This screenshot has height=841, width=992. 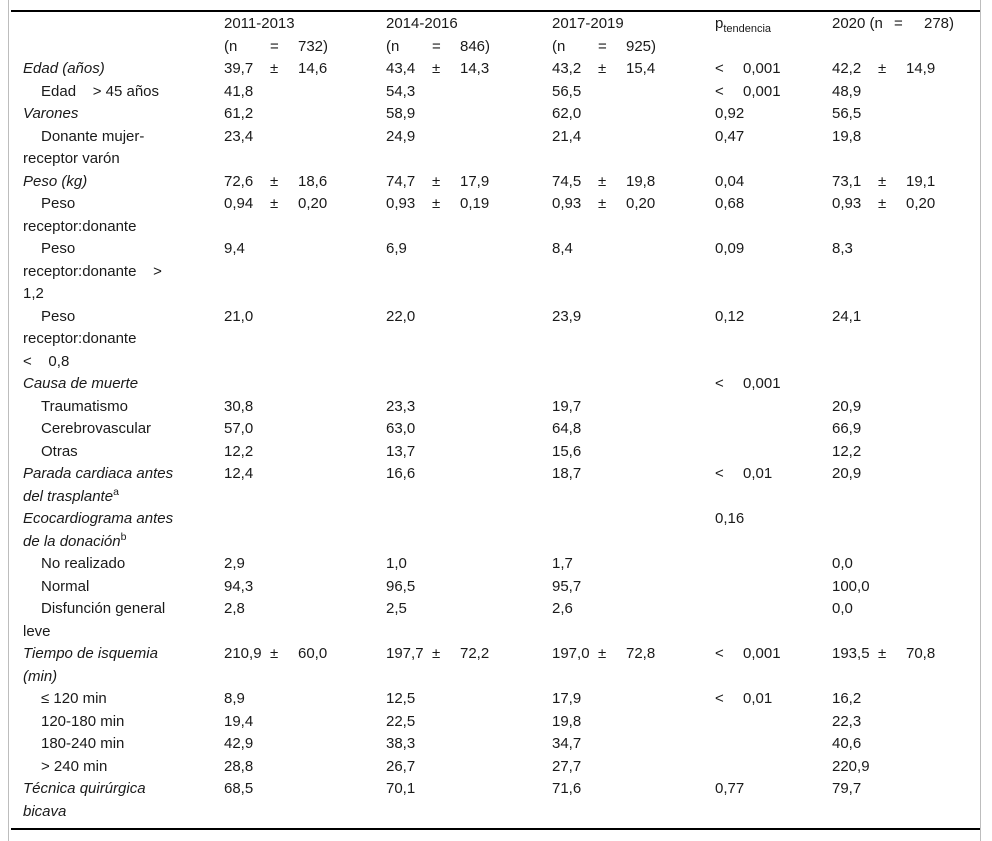 I want to click on label-text: bicava, so click(x=45, y=811).